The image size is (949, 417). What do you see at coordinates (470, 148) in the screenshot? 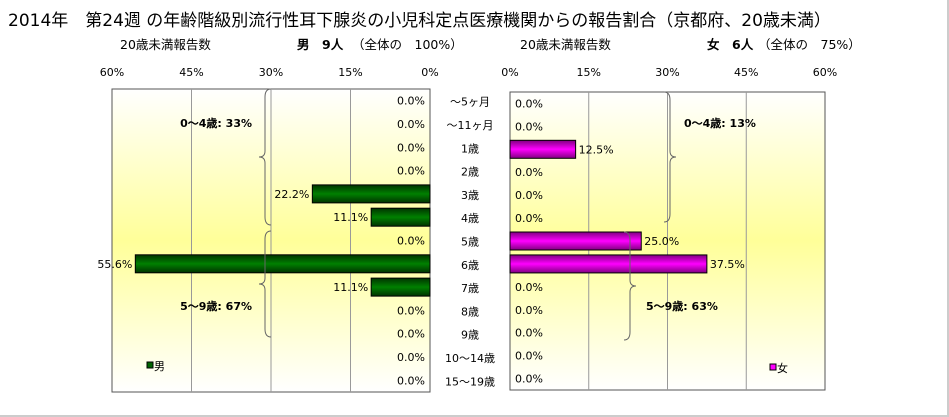
I see `category-label: 1歳` at bounding box center [470, 148].